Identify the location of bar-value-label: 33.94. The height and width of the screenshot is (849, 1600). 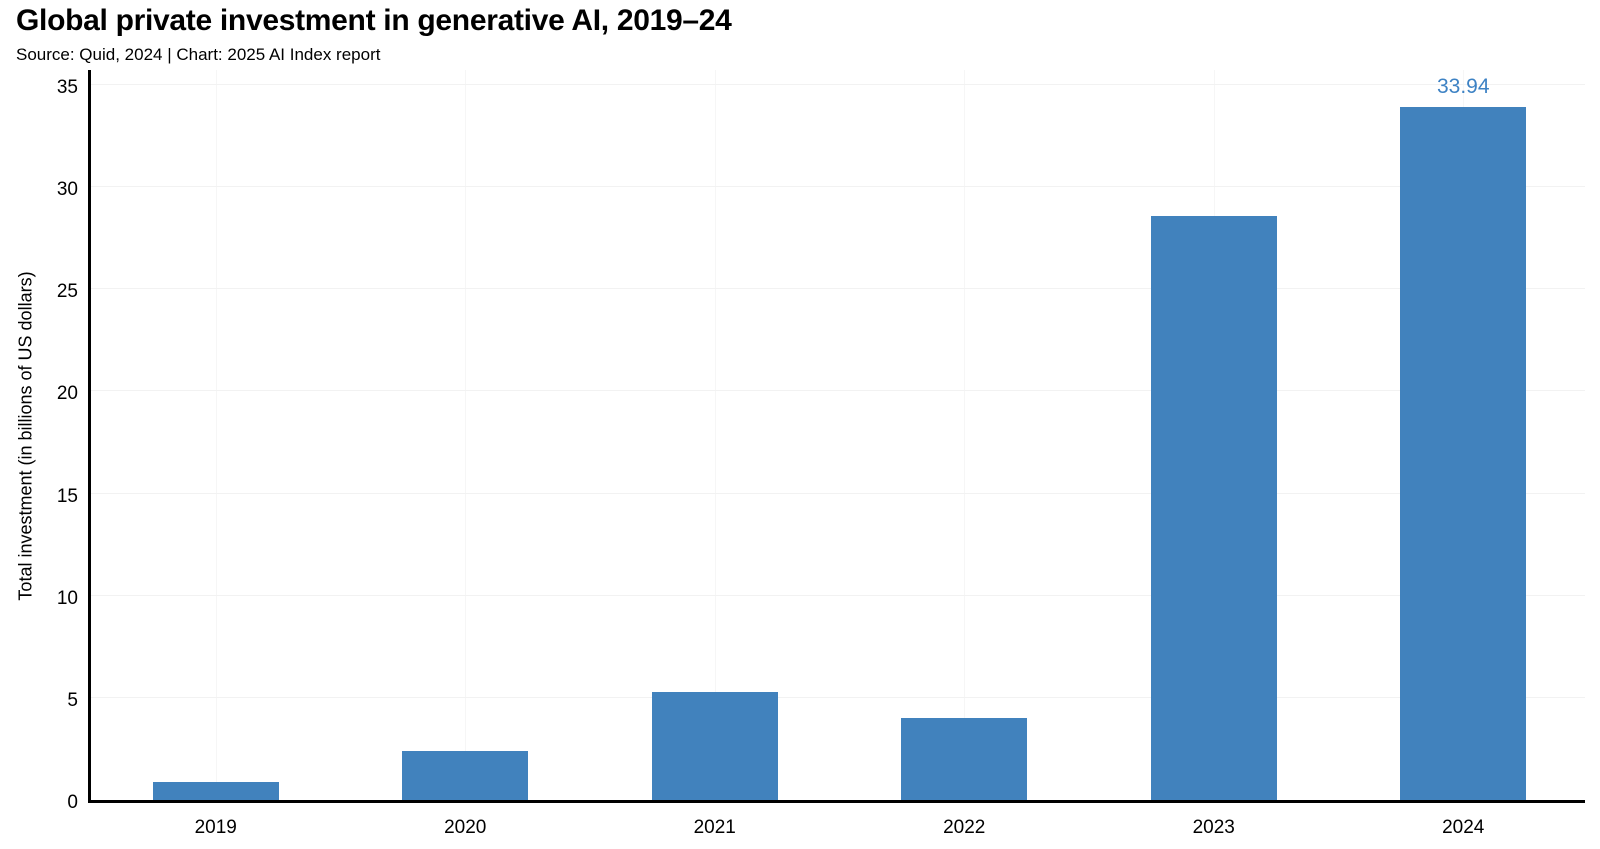
(1463, 86).